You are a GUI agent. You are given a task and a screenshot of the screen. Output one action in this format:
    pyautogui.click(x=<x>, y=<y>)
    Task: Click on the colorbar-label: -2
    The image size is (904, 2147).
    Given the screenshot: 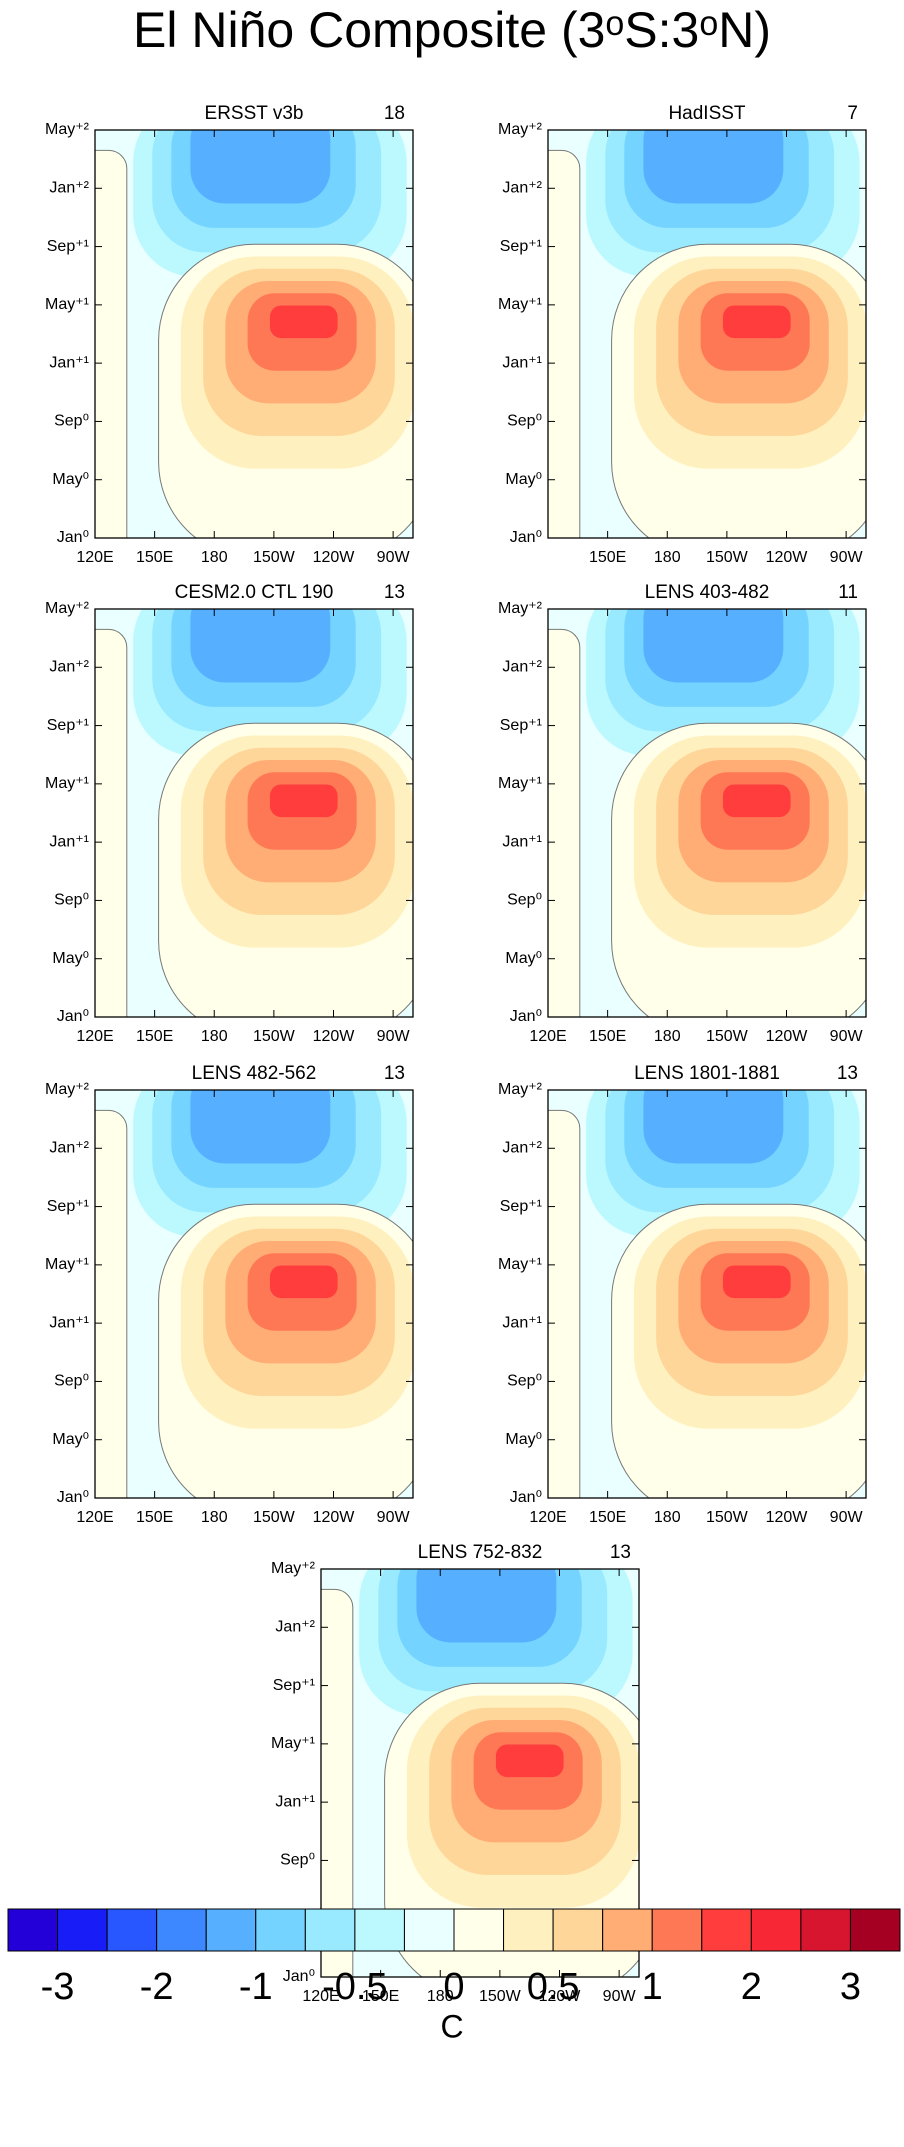 What is the action you would take?
    pyautogui.click(x=157, y=1987)
    